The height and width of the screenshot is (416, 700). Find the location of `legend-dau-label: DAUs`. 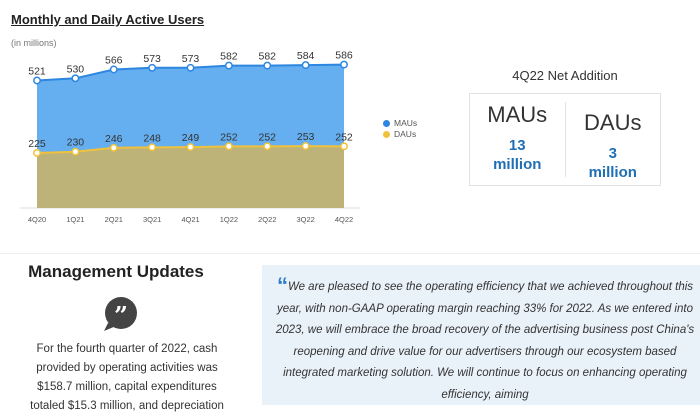

legend-dau-label: DAUs is located at coordinates (405, 134).